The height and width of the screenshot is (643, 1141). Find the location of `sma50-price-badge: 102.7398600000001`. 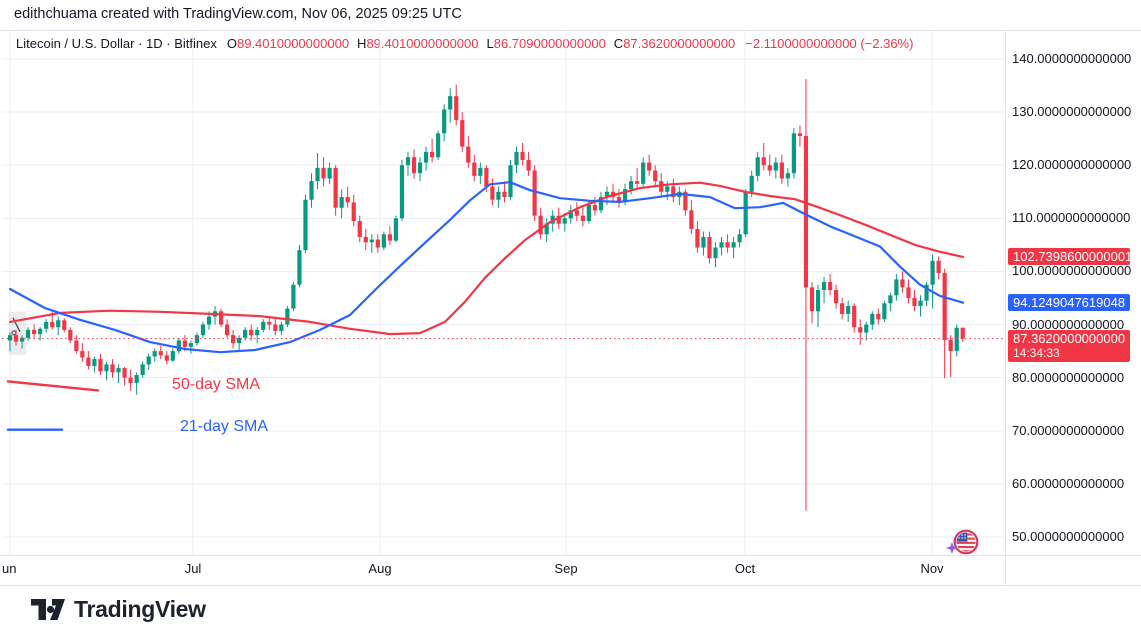

sma50-price-badge: 102.7398600000001 is located at coordinates (1070, 256).